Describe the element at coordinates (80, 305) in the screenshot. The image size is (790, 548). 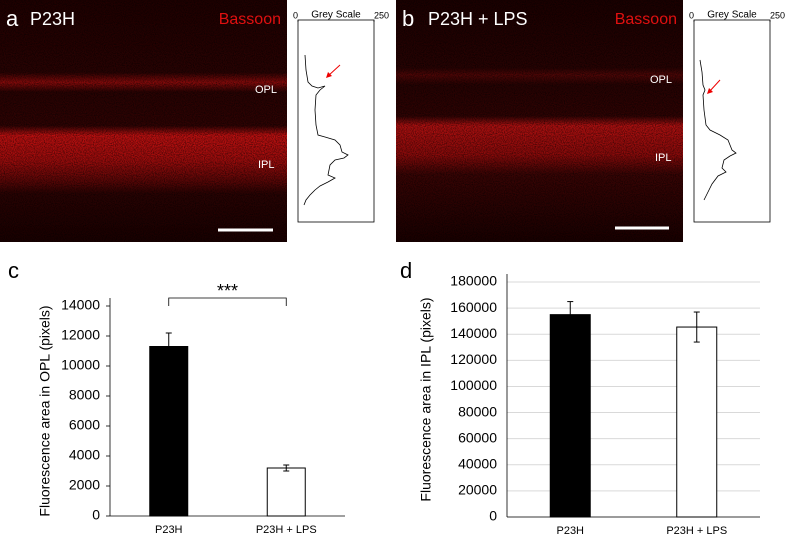
I see `y-tick-label: 14000` at that location.